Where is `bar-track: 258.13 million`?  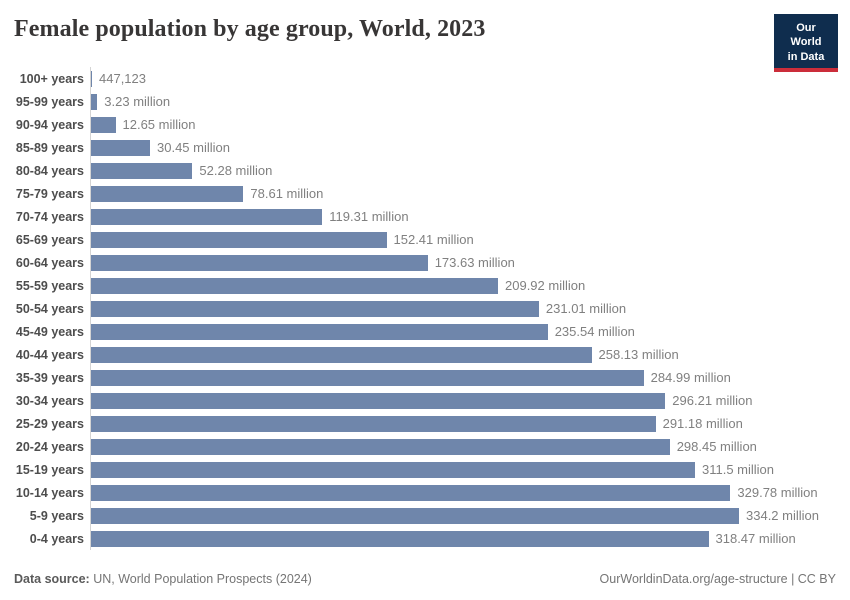 bar-track: 258.13 million is located at coordinates (466, 354).